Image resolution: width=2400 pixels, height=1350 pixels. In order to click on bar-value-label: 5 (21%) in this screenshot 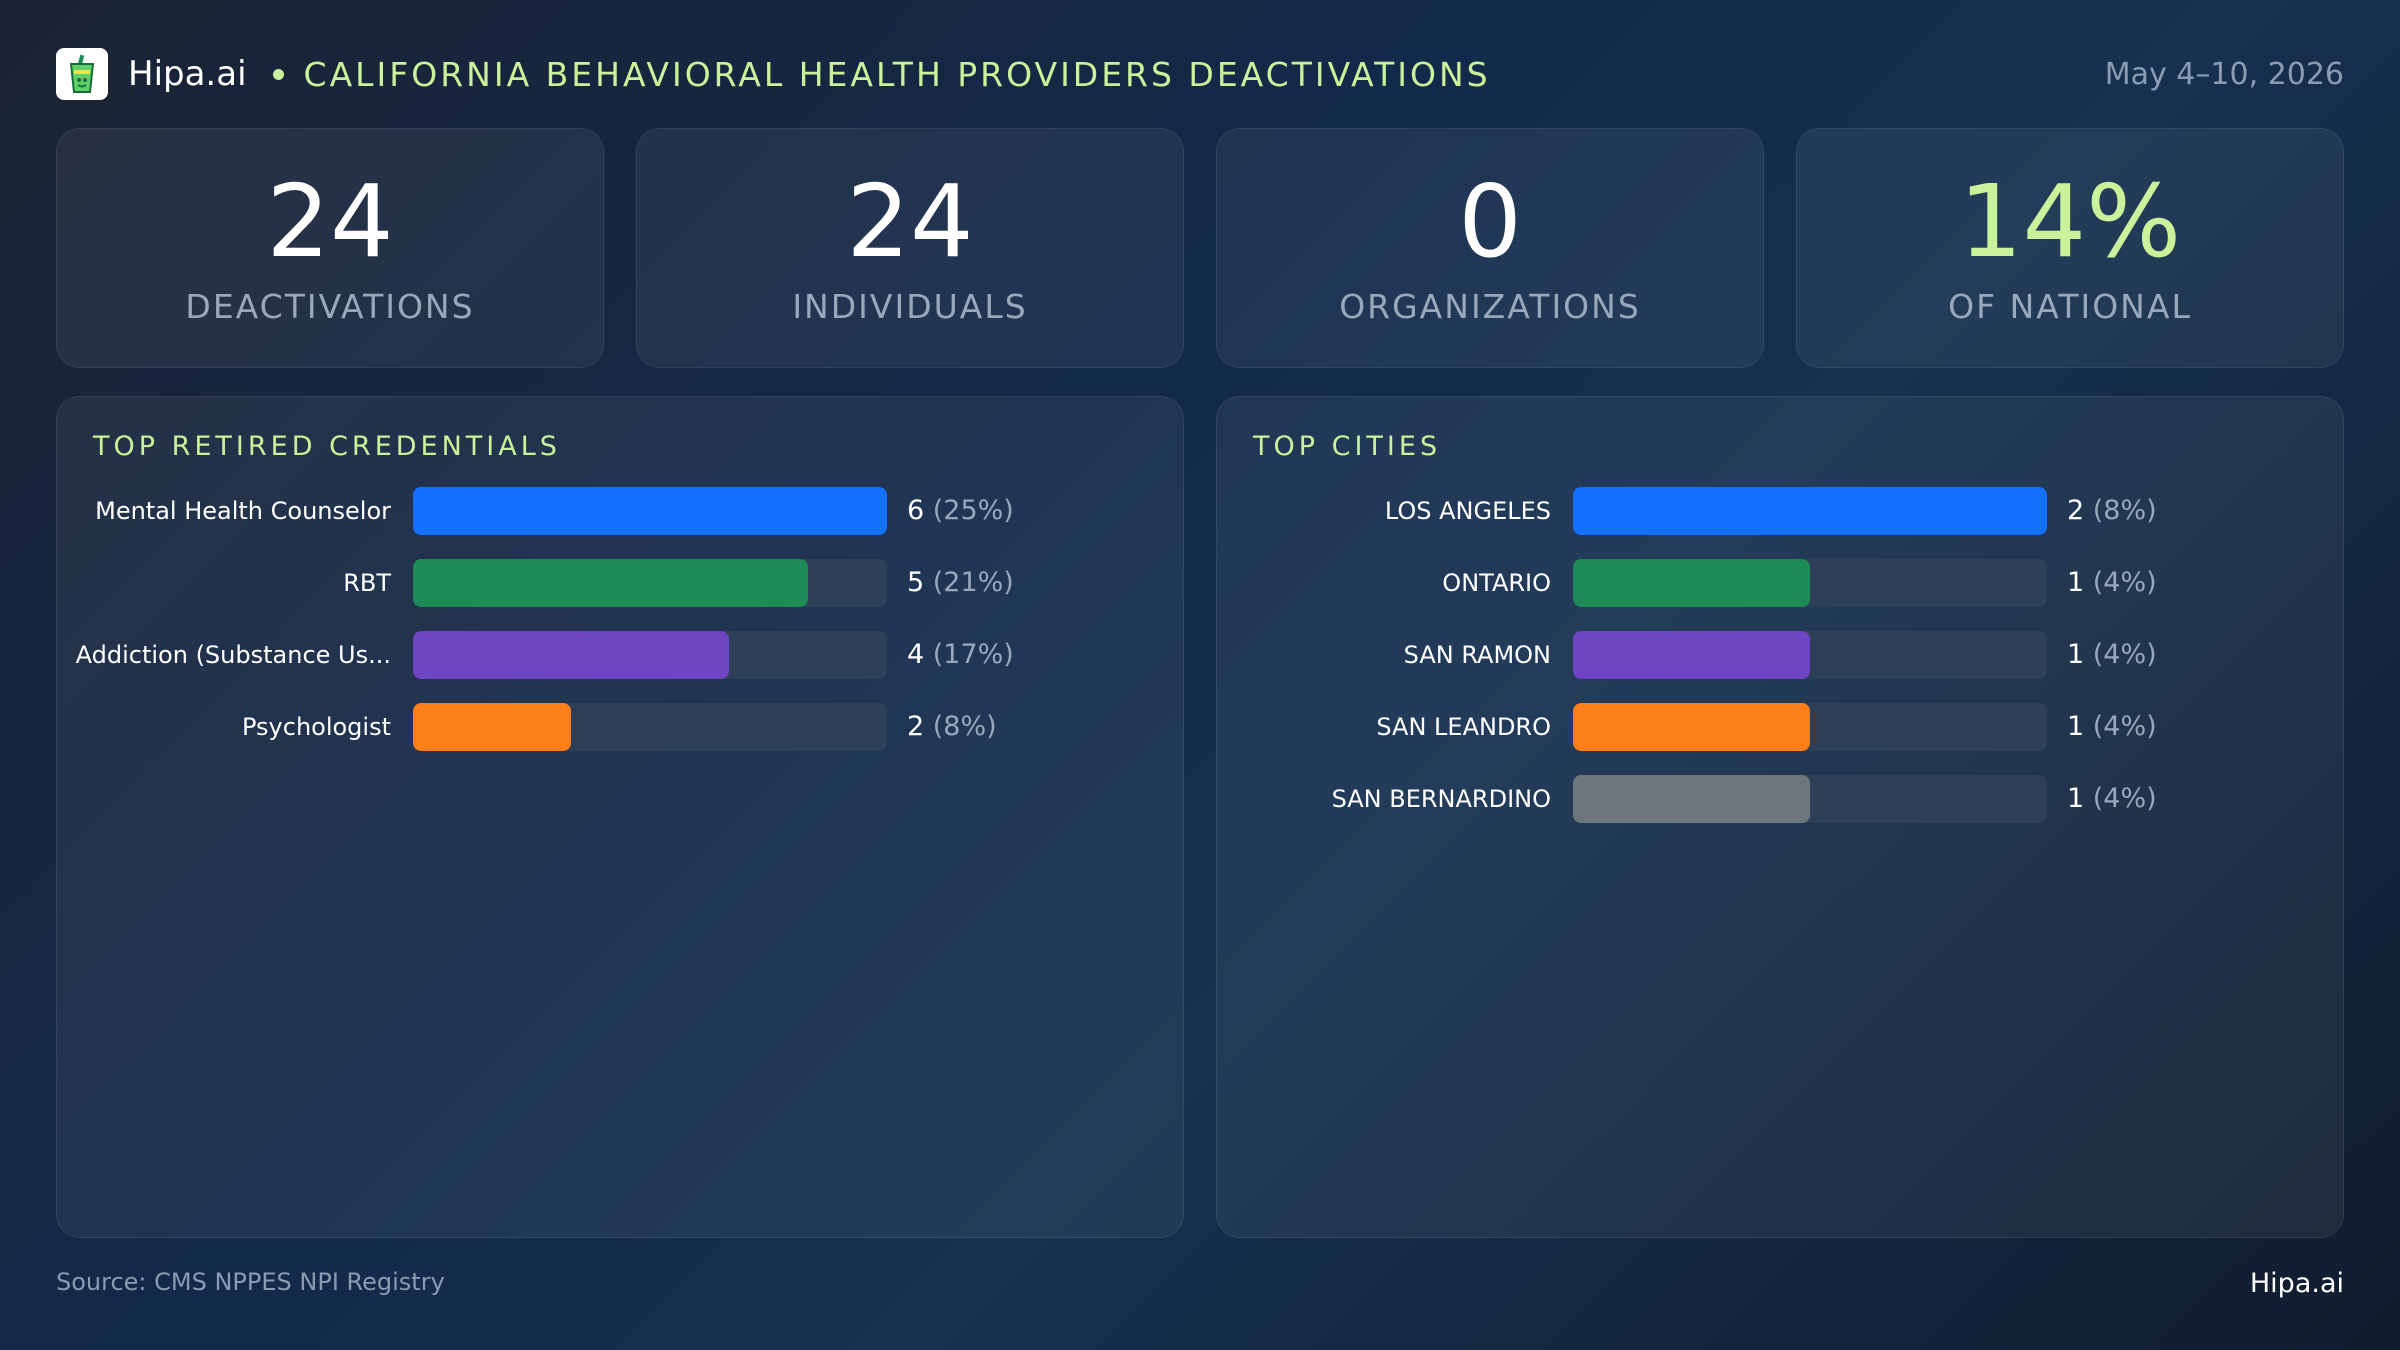, I will do `click(960, 583)`.